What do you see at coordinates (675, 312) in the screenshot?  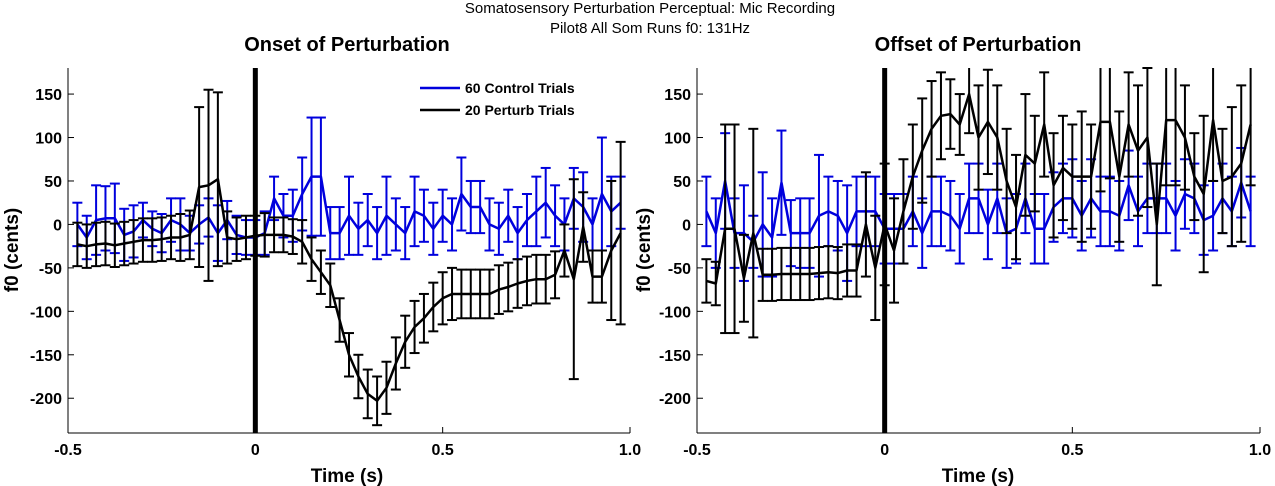 I see `offset-y-tick-label: -100` at bounding box center [675, 312].